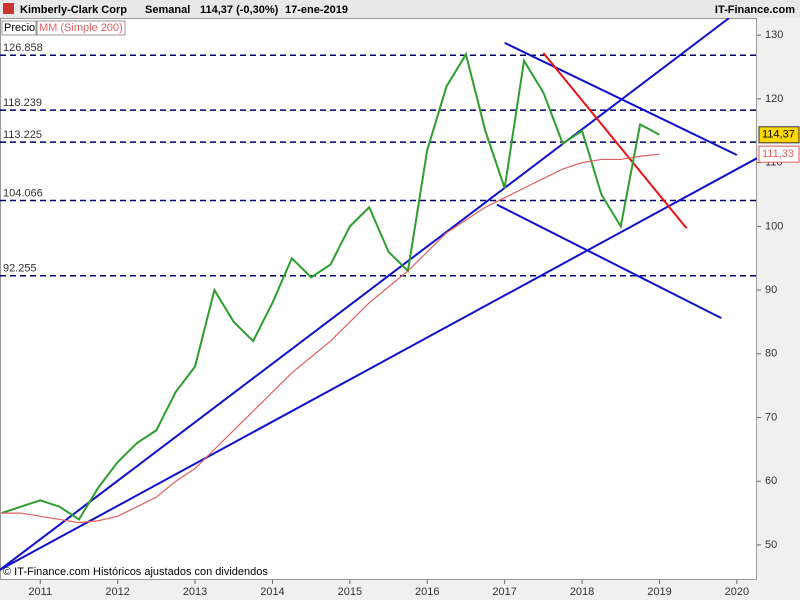 Image resolution: width=800 pixels, height=600 pixels. What do you see at coordinates (73, 10) in the screenshot?
I see `chart-title: Kimberly-Clark Corp` at bounding box center [73, 10].